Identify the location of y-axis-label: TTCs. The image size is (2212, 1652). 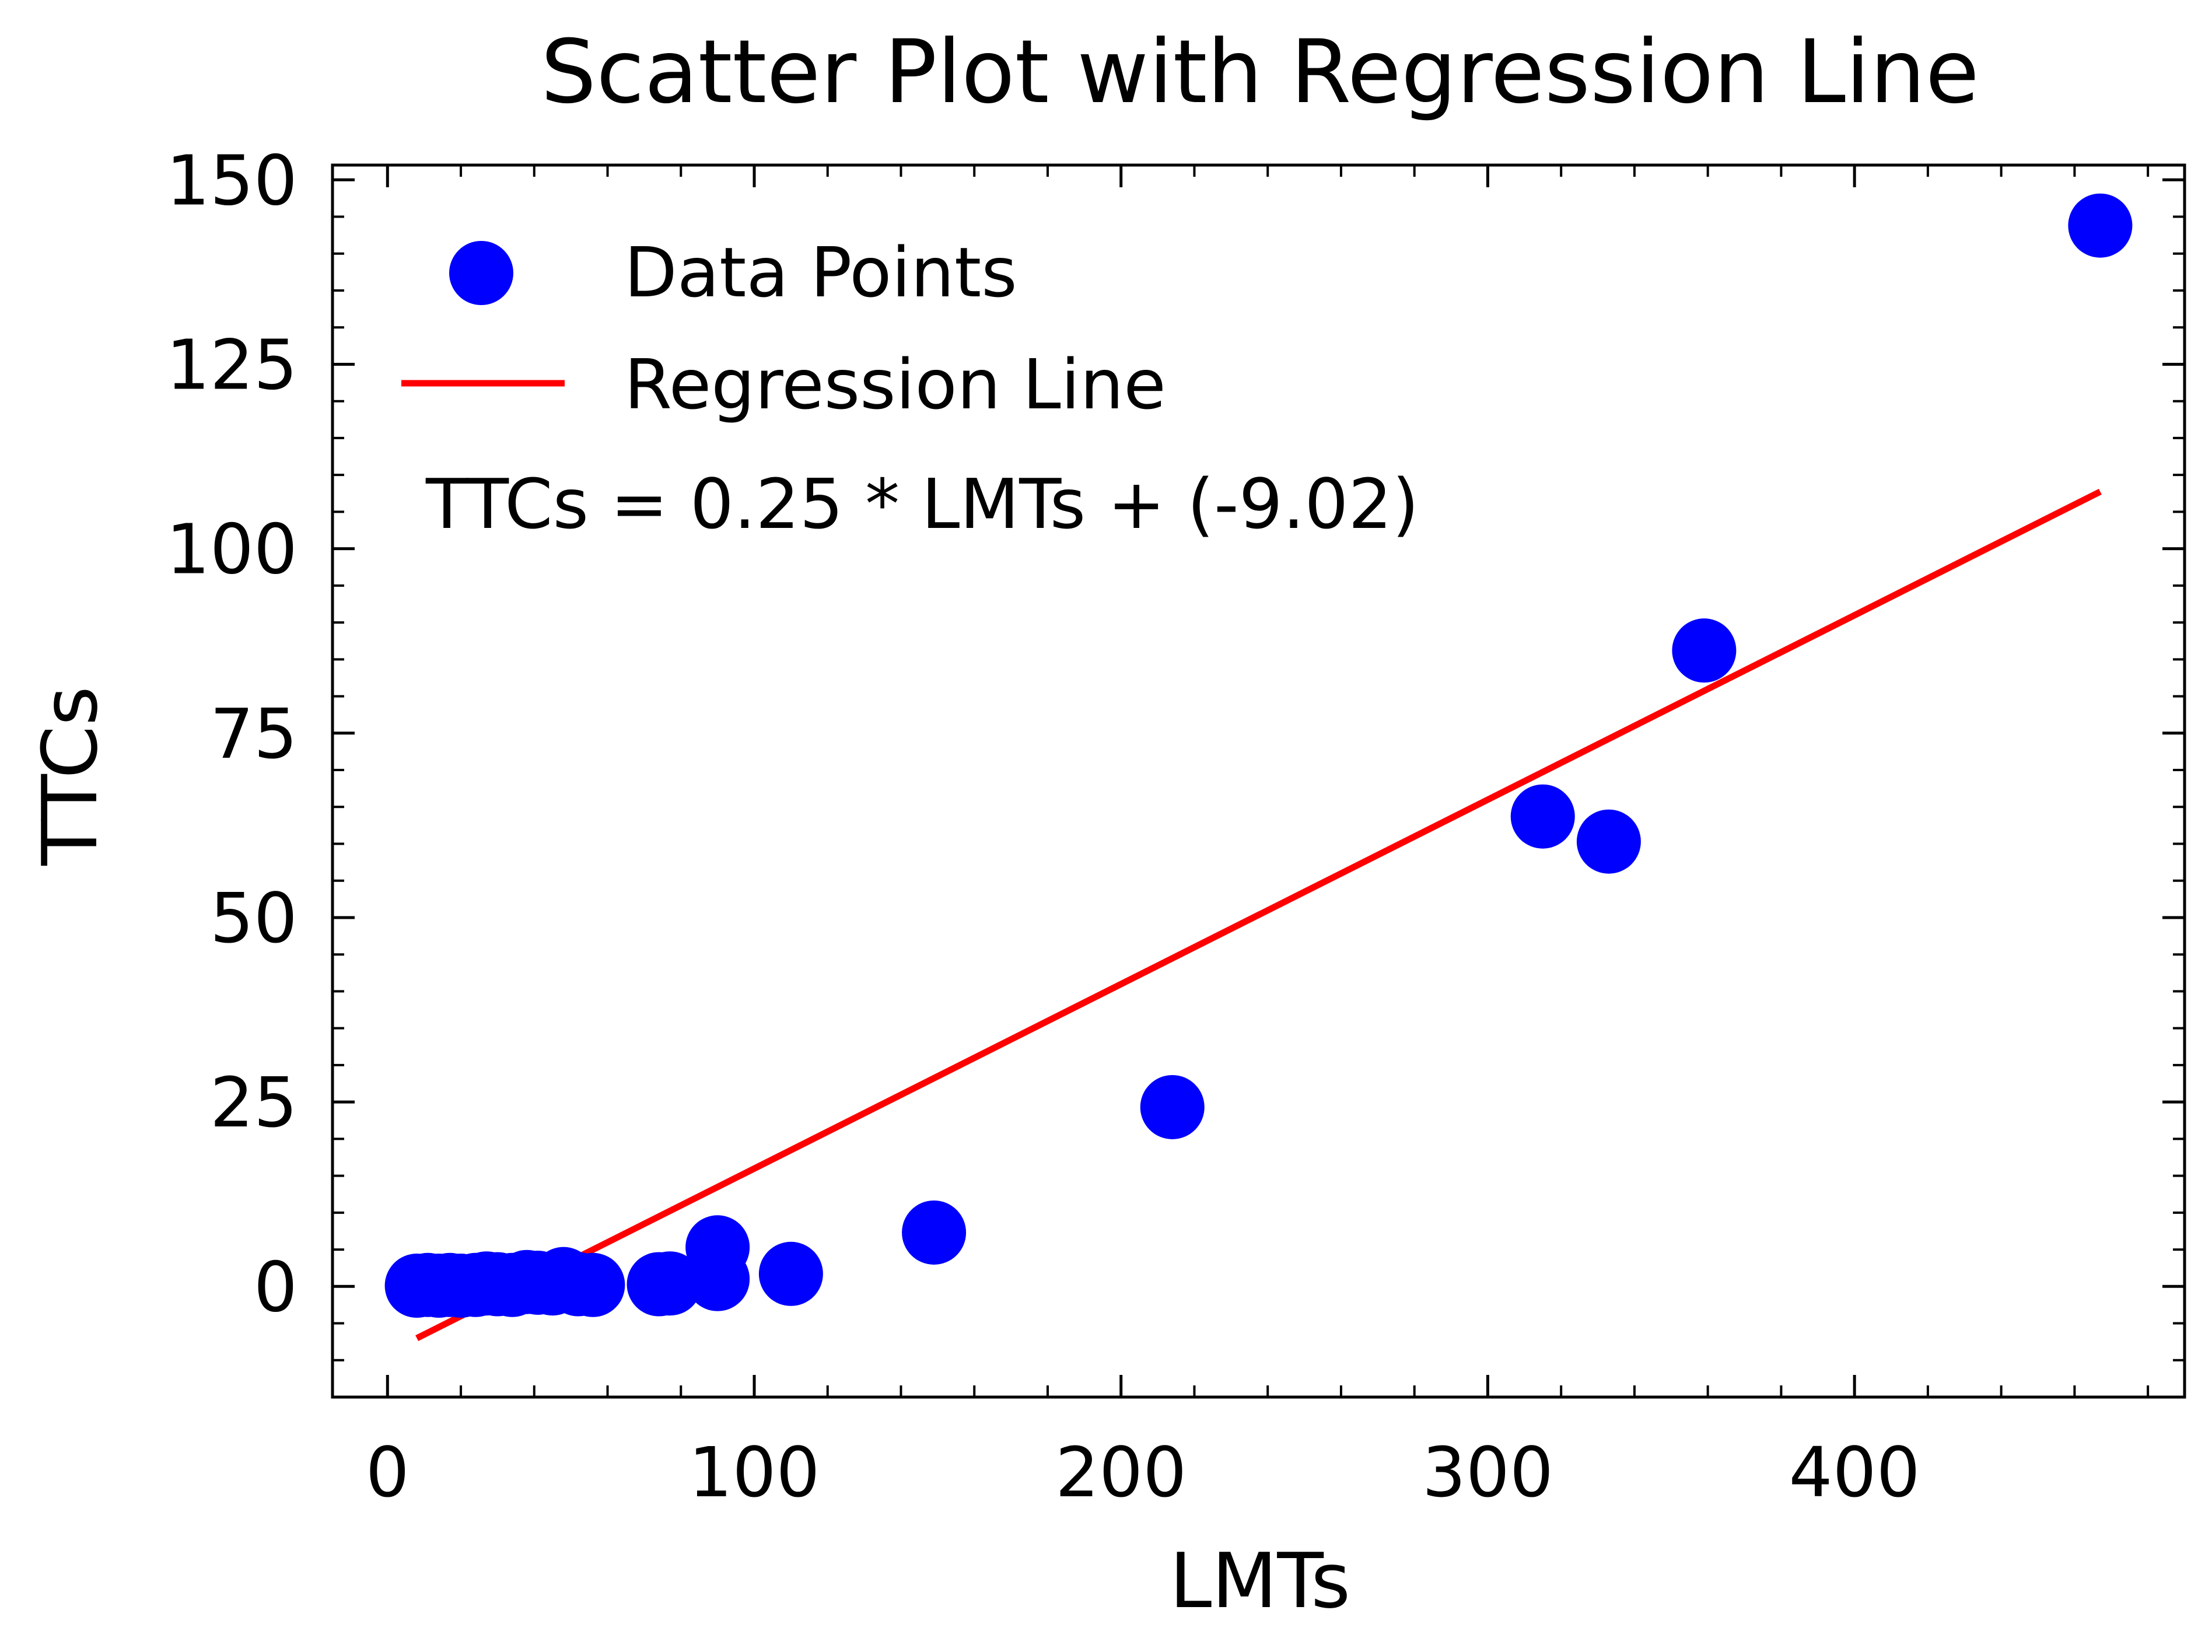
(70, 776).